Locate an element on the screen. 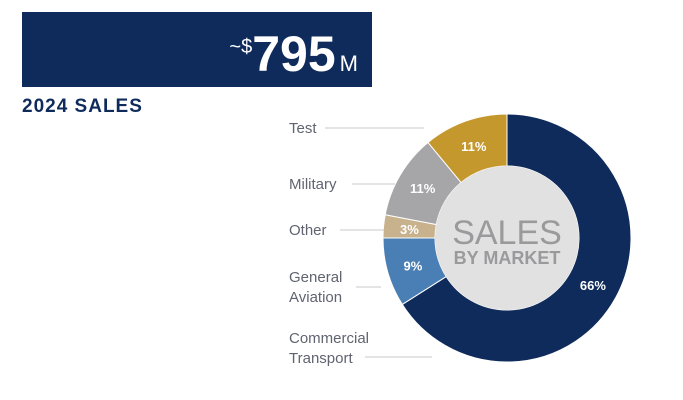 The image size is (683, 400). center-title: SALES is located at coordinates (507, 233).